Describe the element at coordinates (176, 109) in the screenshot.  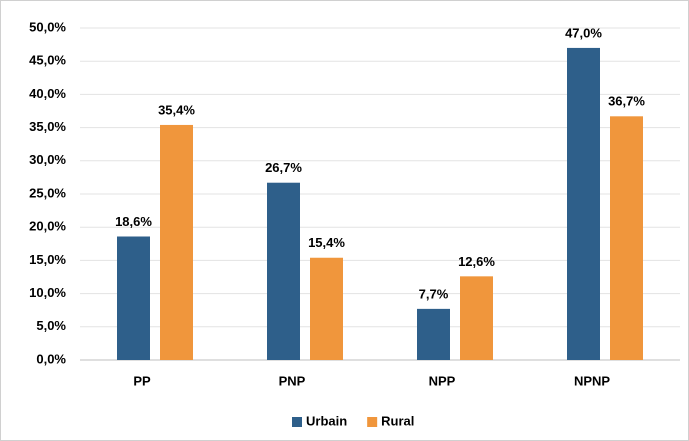
I see `data-label: 35,4%` at that location.